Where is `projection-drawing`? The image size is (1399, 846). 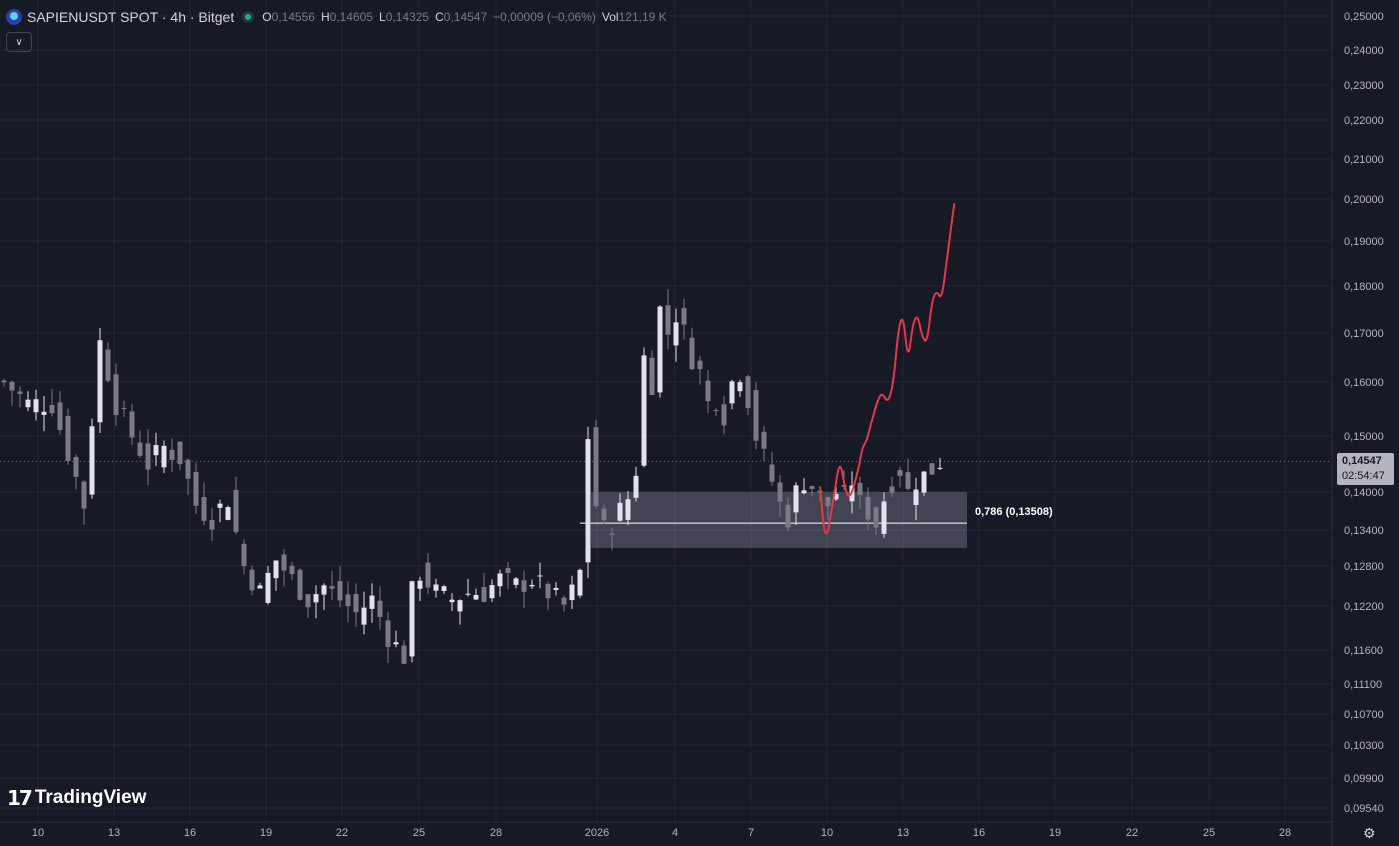
projection-drawing is located at coordinates (887, 369).